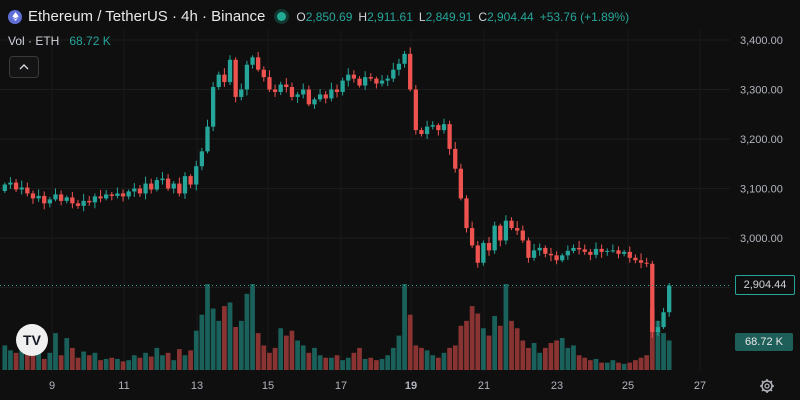 This screenshot has width=800, height=400. What do you see at coordinates (628, 386) in the screenshot?
I see `time-axis-label: 25` at bounding box center [628, 386].